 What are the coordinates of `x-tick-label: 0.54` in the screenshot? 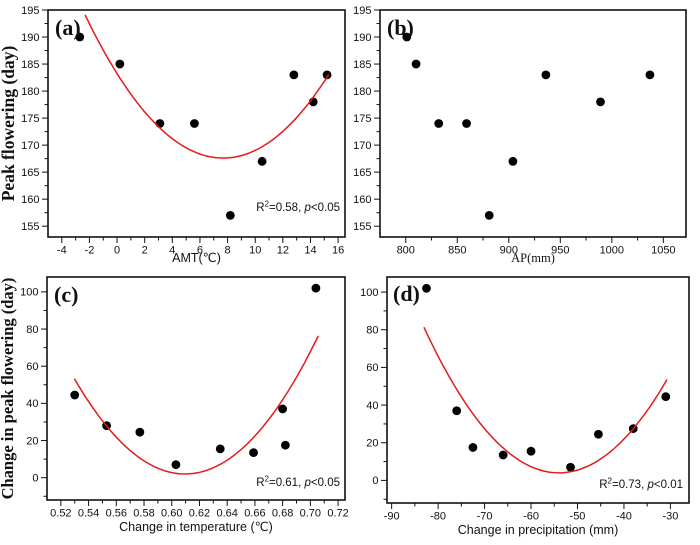 It's located at (88, 514).